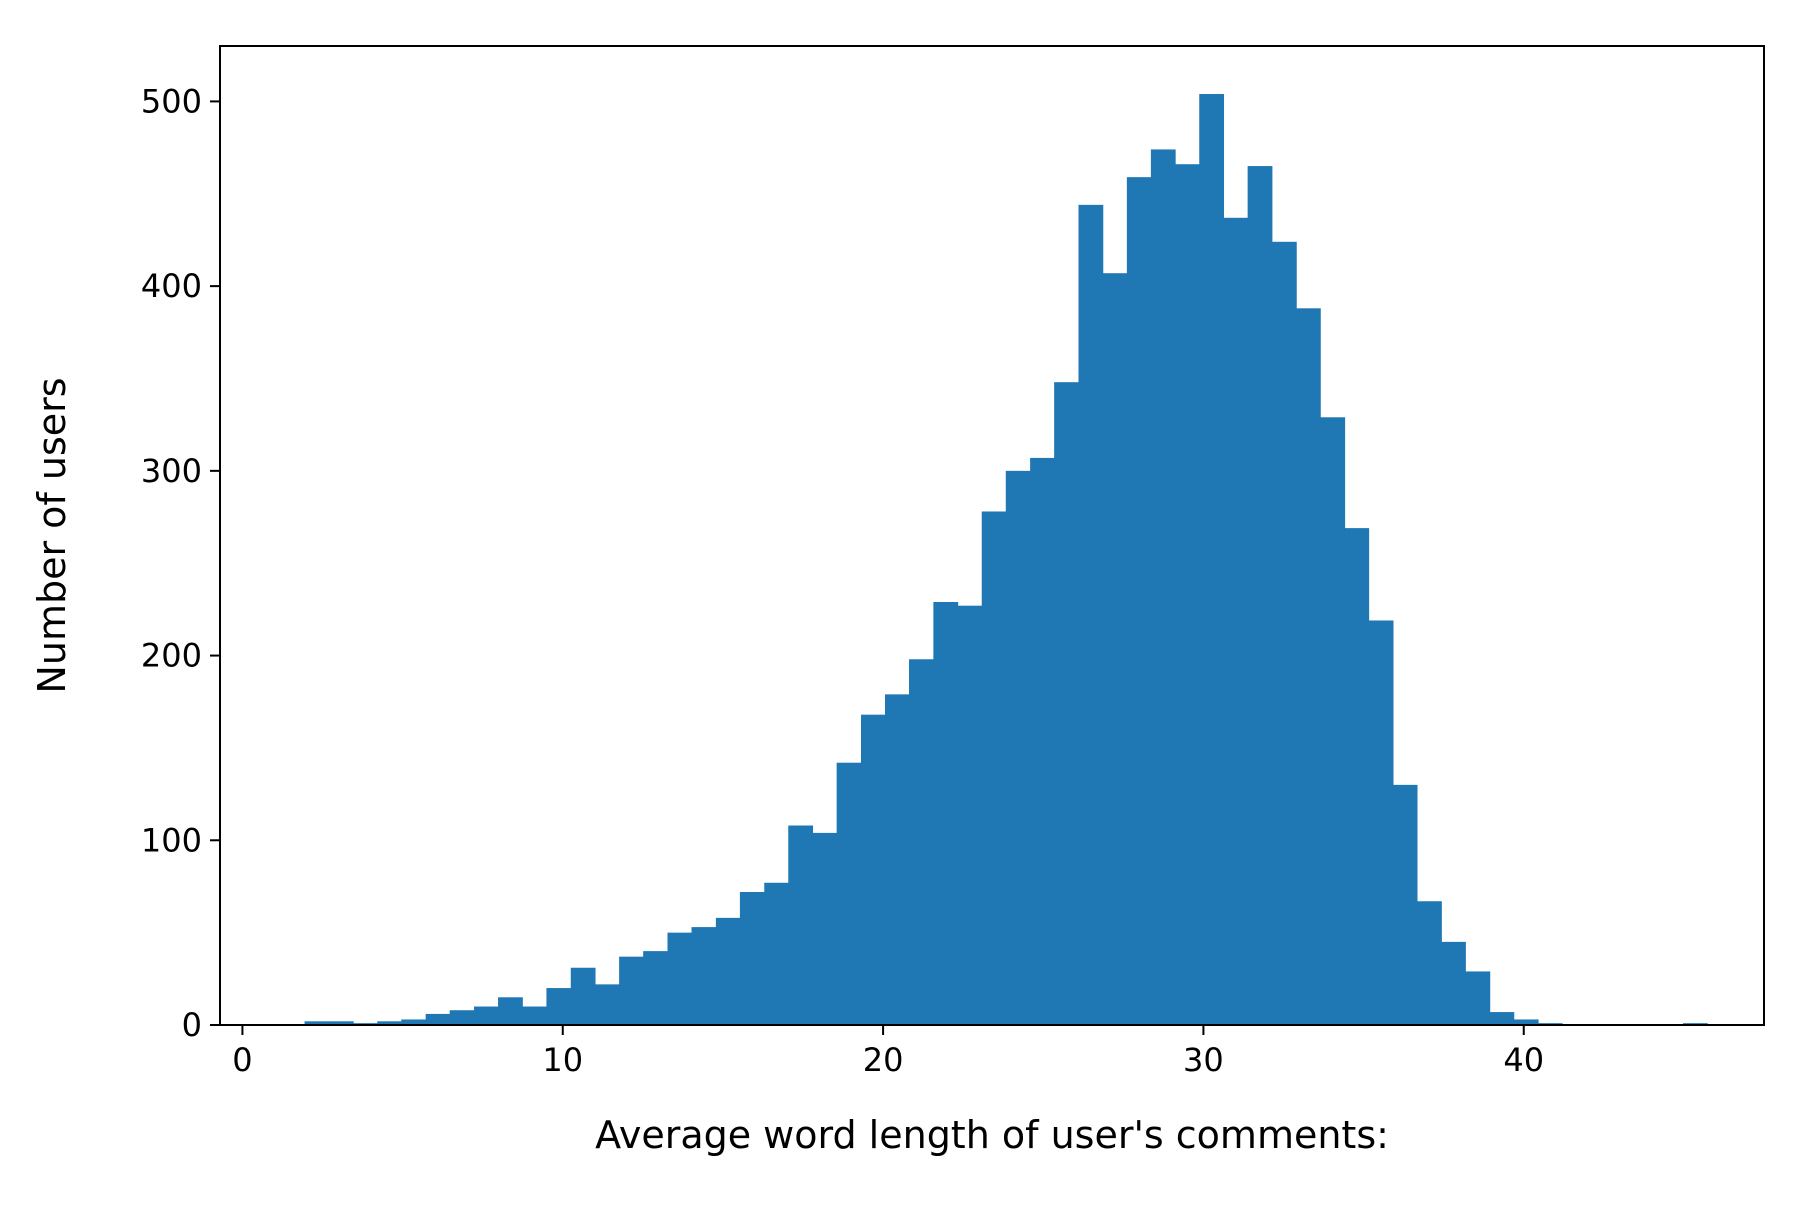 The image size is (1800, 1205). I want to click on y-tick-label: 100, so click(171, 840).